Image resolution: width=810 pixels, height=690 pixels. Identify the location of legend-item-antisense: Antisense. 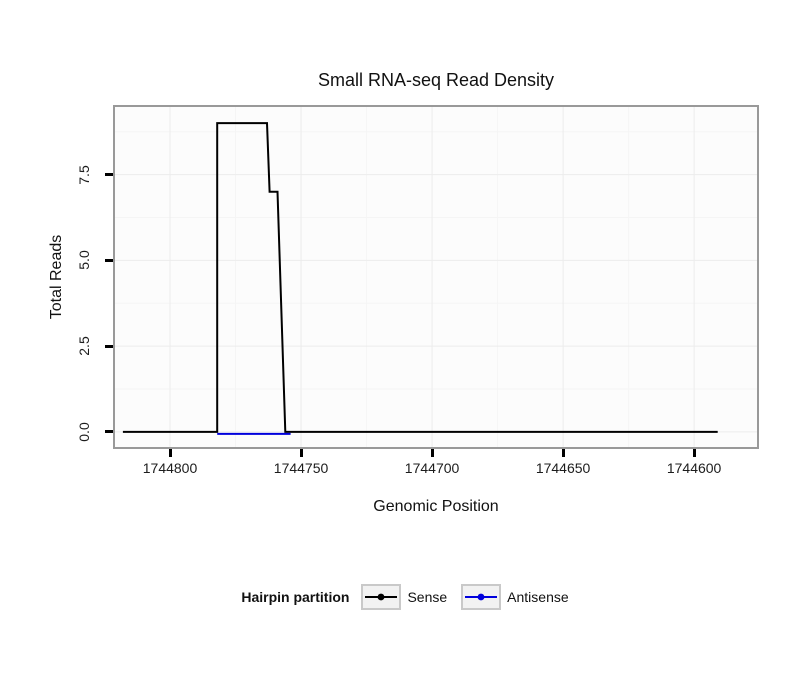
(515, 597).